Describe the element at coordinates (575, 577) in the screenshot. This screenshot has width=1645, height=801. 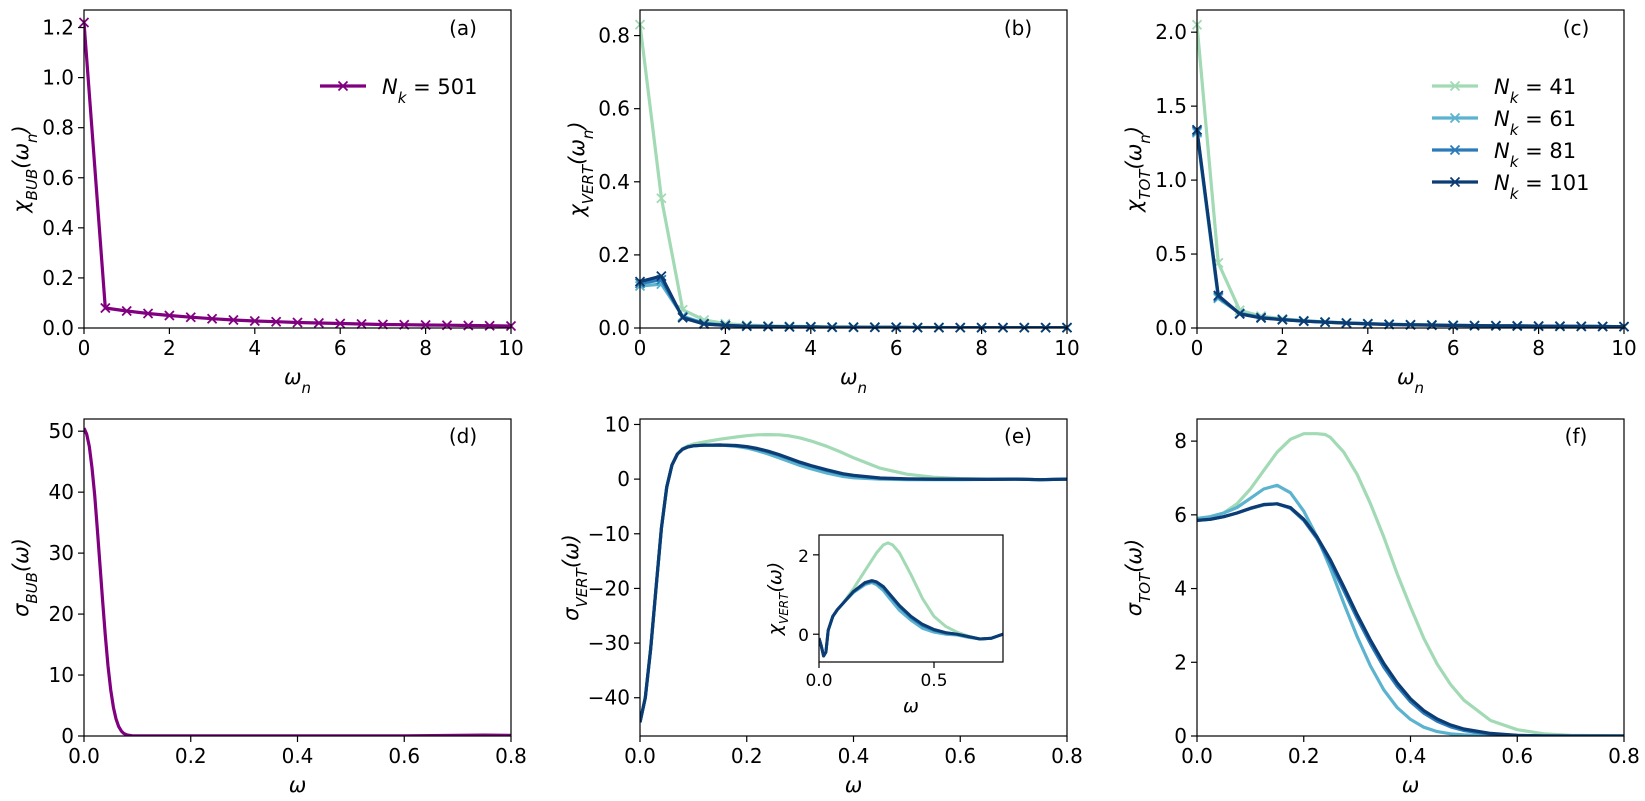
I see `y-axis-label: σVERT(ω)` at that location.